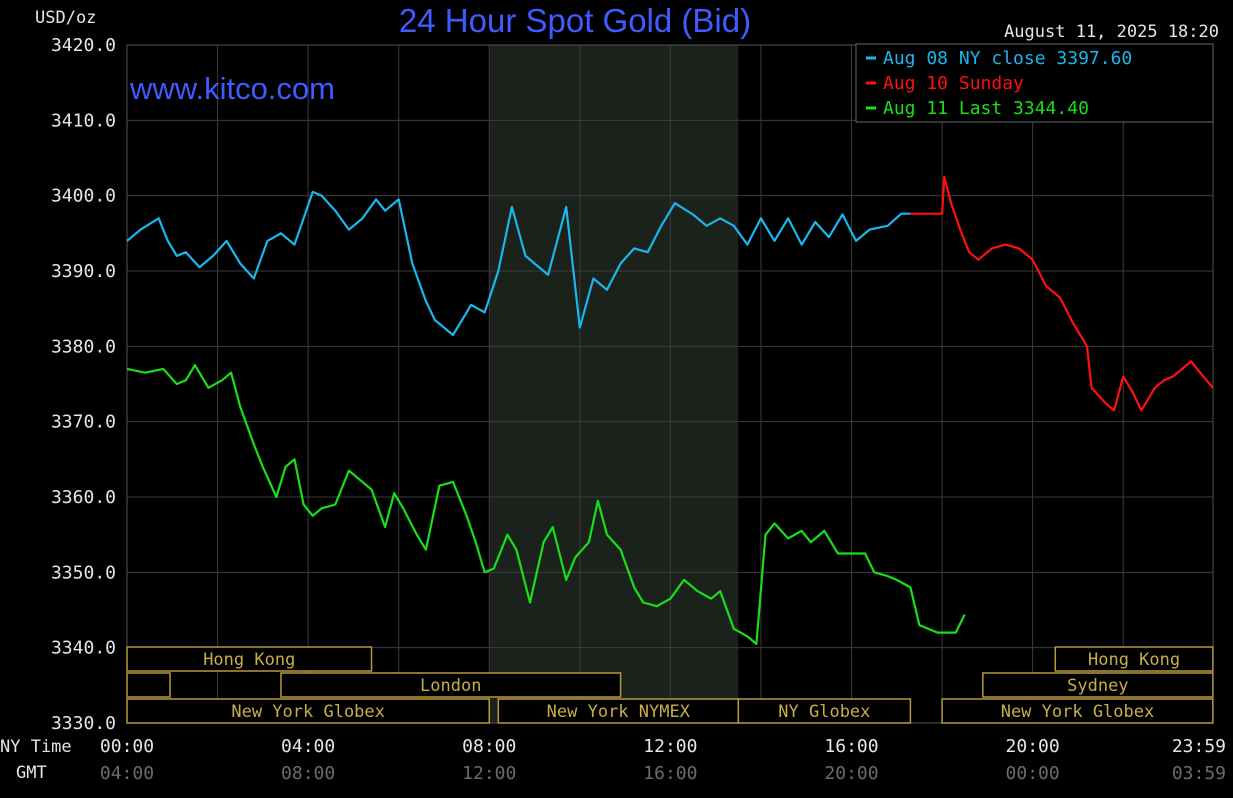 The image size is (1233, 798). What do you see at coordinates (489, 746) in the screenshot?
I see `x-tick-ny: 08:00` at bounding box center [489, 746].